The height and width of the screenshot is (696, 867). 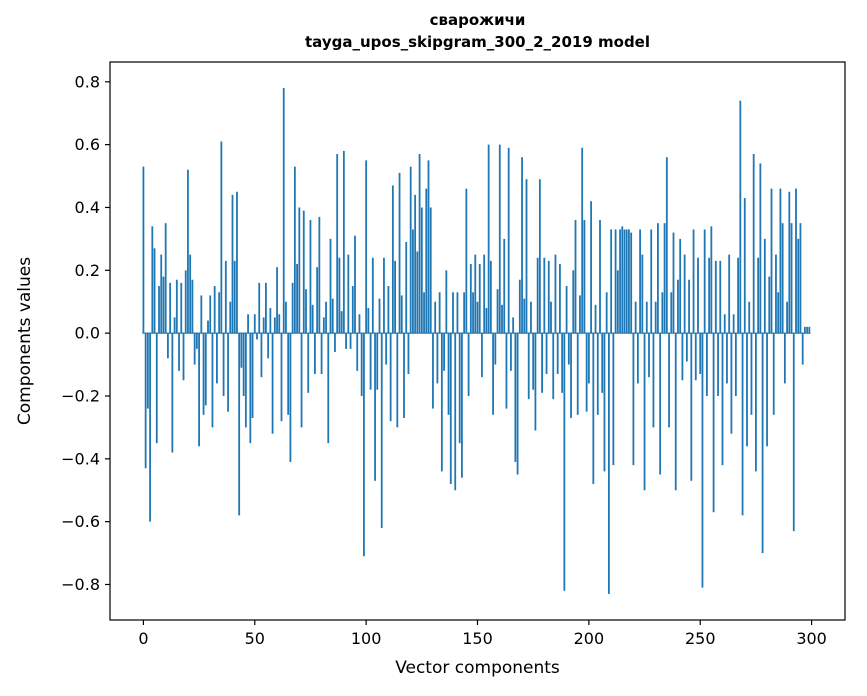 What do you see at coordinates (80, 458) in the screenshot?
I see `y-tick-label: −0.4` at bounding box center [80, 458].